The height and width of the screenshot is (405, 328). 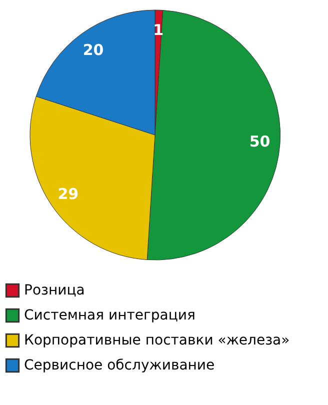 I want to click on data-label: 29, so click(x=68, y=194).